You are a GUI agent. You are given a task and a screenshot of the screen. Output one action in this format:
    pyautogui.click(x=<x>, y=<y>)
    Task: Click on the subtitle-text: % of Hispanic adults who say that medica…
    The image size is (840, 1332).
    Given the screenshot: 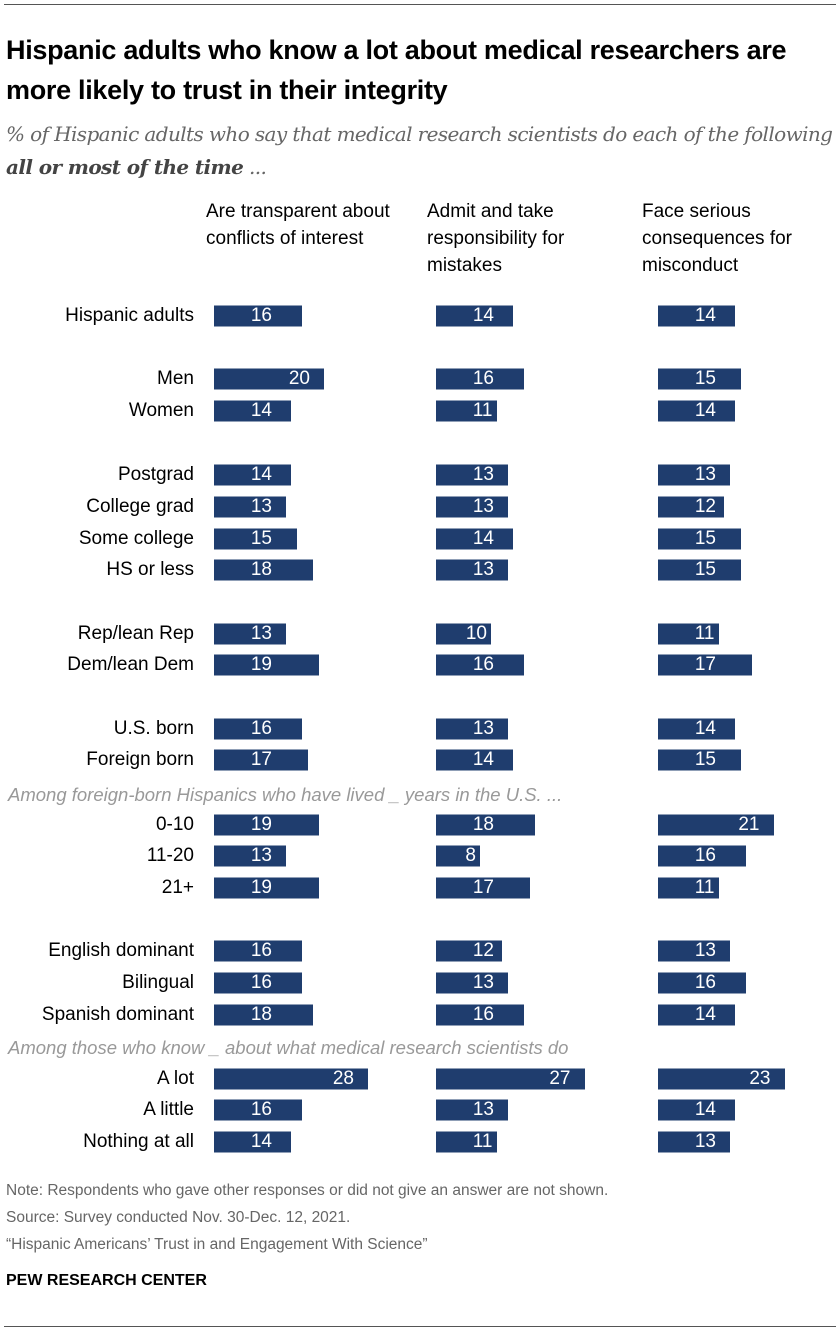 What is the action you would take?
    pyautogui.click(x=419, y=134)
    